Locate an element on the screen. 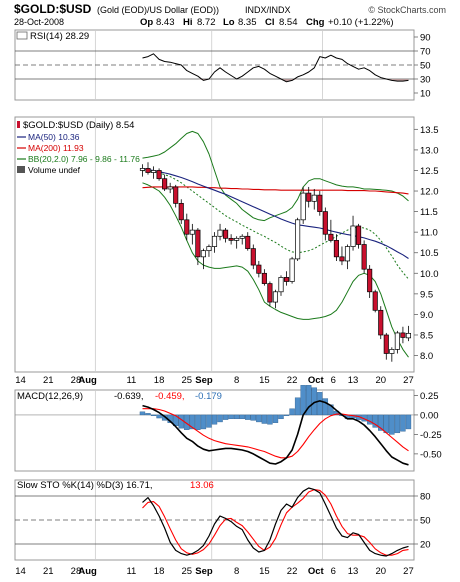 The height and width of the screenshot is (582, 460). stochastic-k-line is located at coordinates (275, 522).